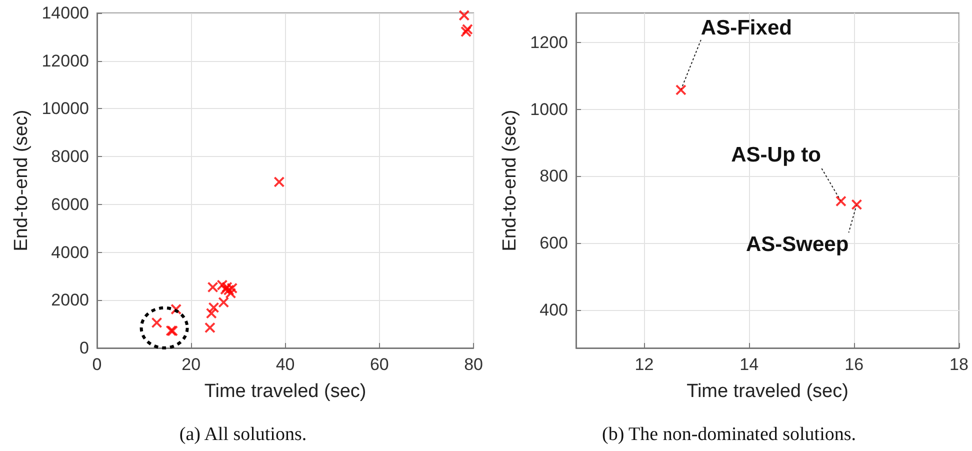 This screenshot has width=972, height=451. Describe the element at coordinates (959, 364) in the screenshot. I see `x-tick-label: 18` at that location.